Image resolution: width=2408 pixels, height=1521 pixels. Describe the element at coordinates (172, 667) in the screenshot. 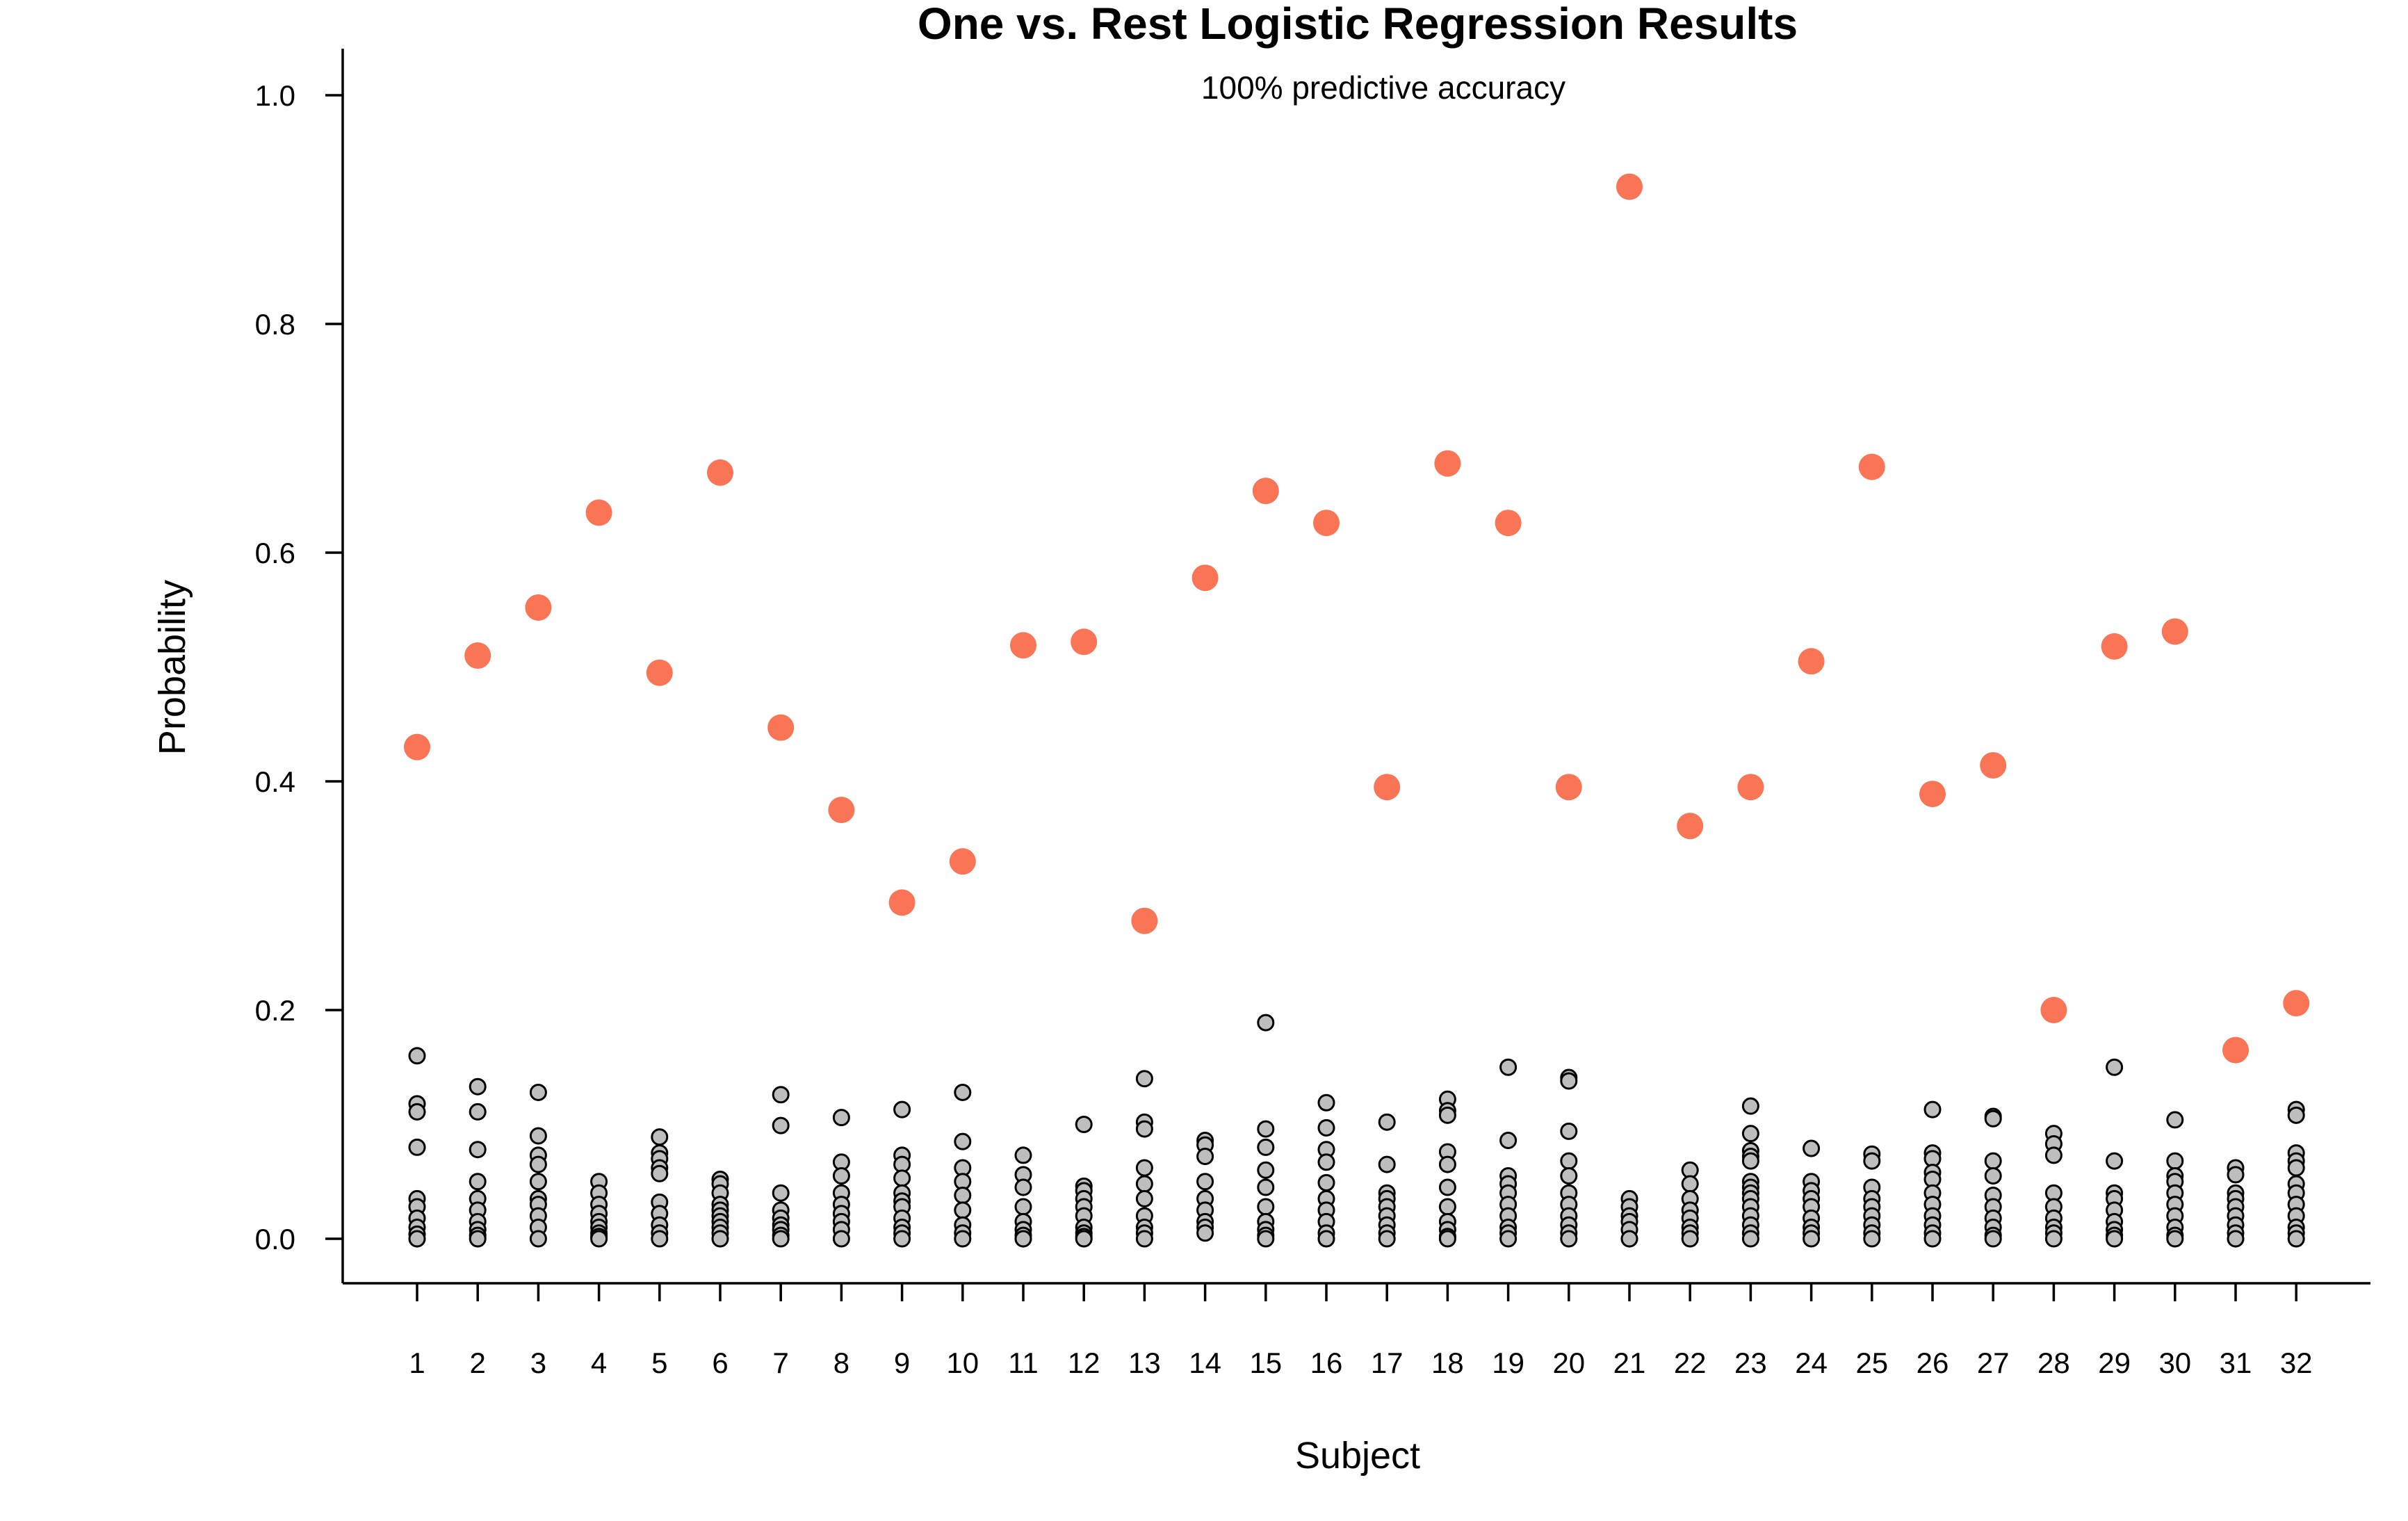

I see `y-axis-label: Probability` at that location.